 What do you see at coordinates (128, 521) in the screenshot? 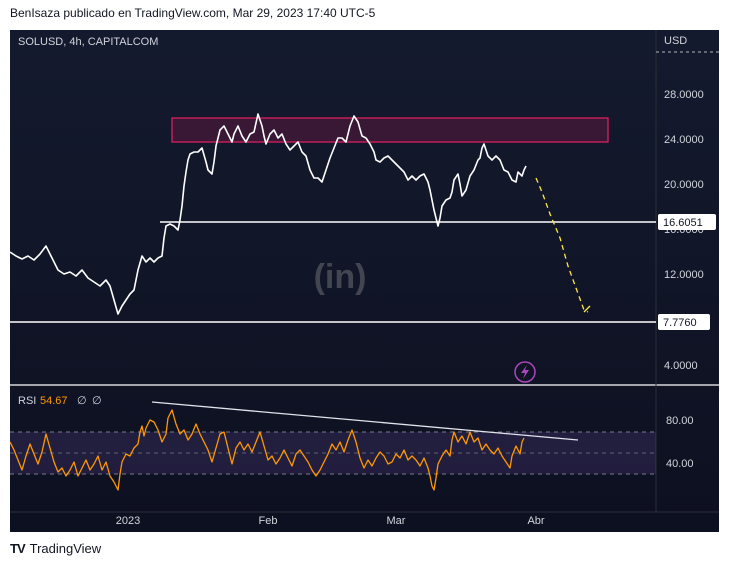
I see `time-tick-2023: 2023` at bounding box center [128, 521].